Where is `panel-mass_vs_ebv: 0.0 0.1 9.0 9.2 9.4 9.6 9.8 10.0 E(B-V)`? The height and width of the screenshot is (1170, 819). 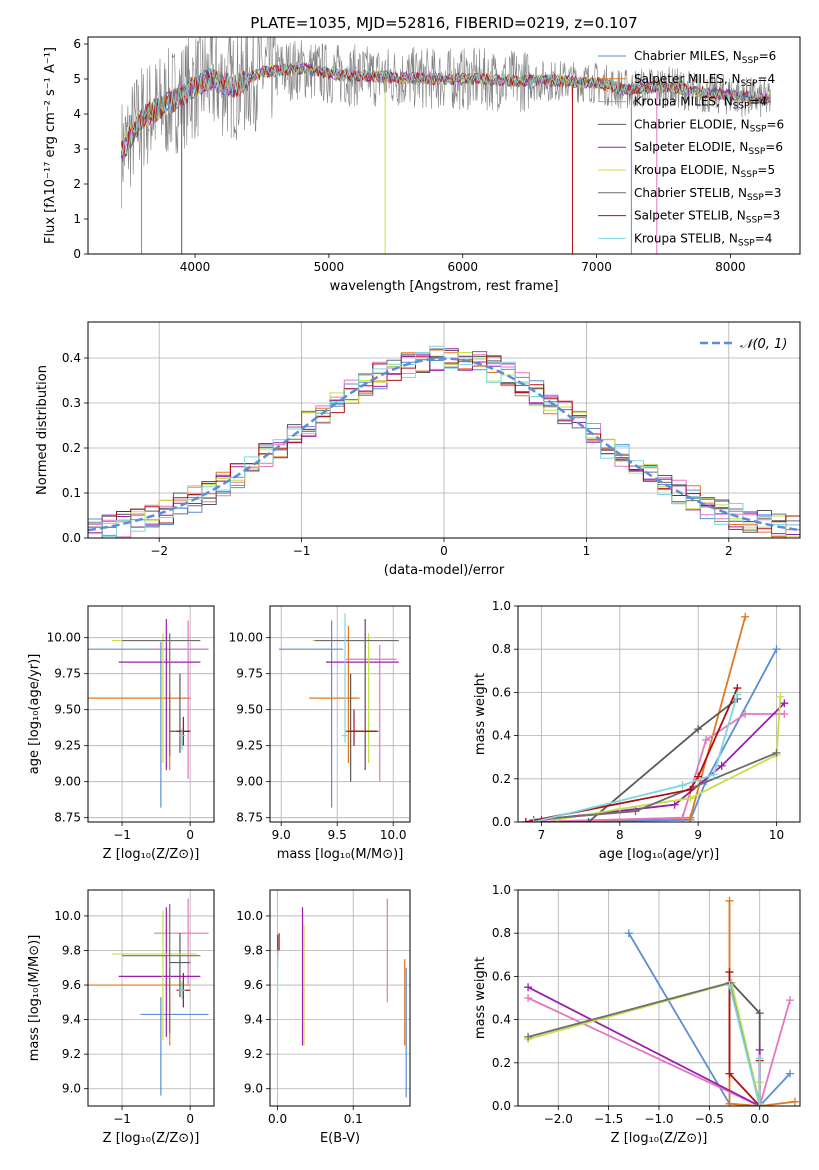
panel-mass_vs_ebv: 0.0 0.1 9.0 9.2 9.4 9.6 9.8 10.0 E(B-V) is located at coordinates (323, 1017).